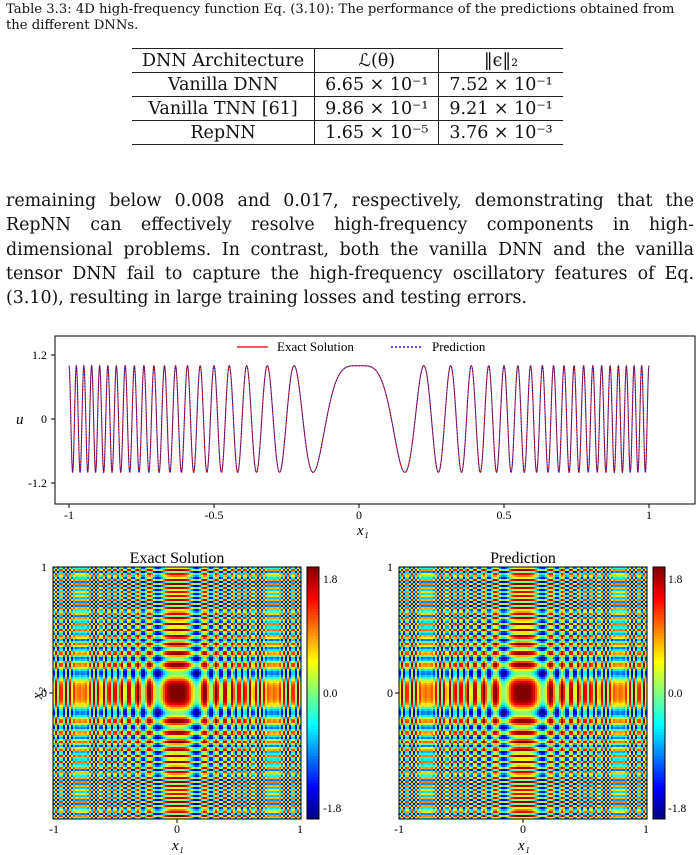 This screenshot has width=700, height=855. Describe the element at coordinates (501, 61) in the screenshot. I see `header-error: ‖ϵ‖₂` at that location.